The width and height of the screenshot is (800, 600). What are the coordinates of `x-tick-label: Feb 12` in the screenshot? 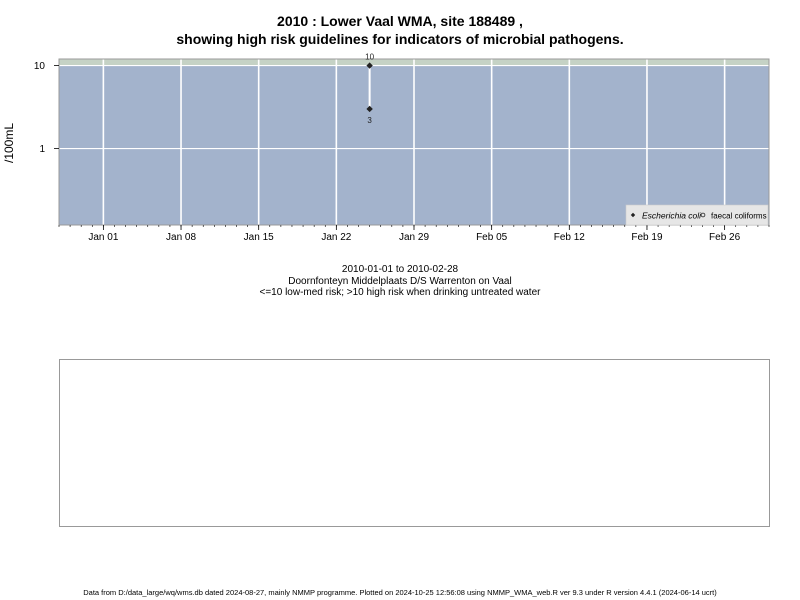 It's located at (570, 237).